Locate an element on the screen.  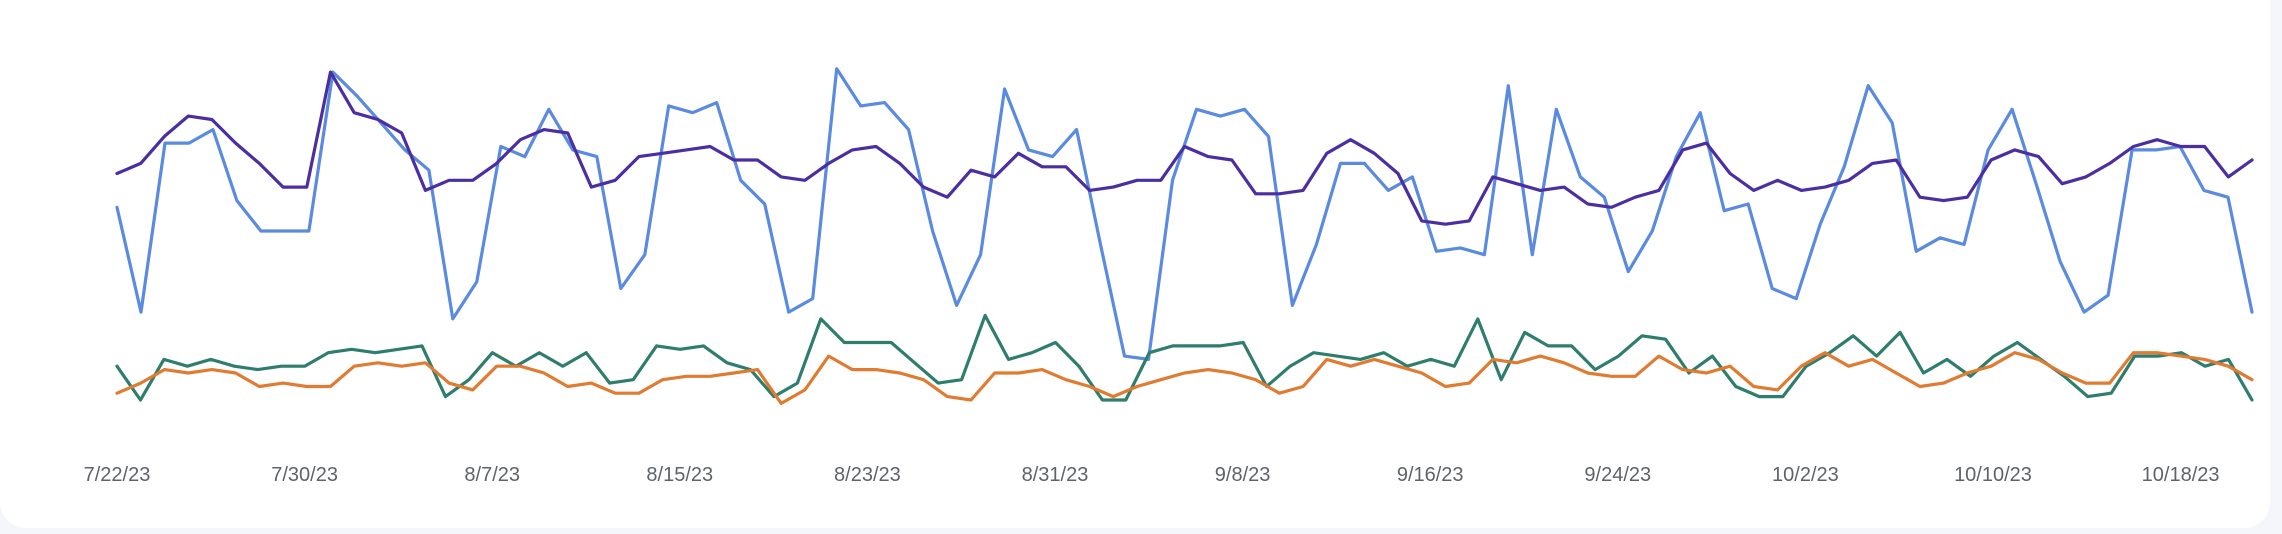
x-tick-label: 8/7/23 is located at coordinates (492, 475).